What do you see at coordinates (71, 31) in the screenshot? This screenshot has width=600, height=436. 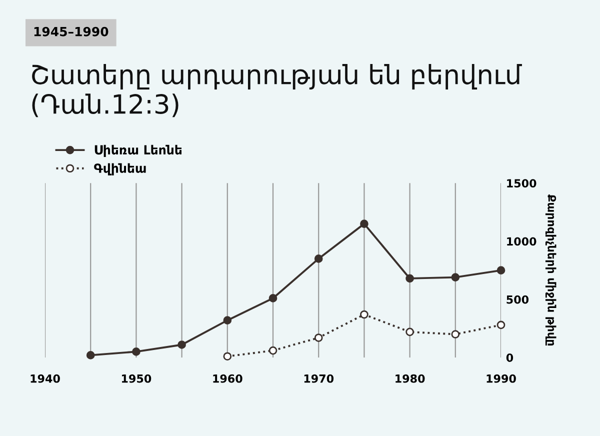 I see `chart-subtitle: 1945–1990` at bounding box center [71, 31].